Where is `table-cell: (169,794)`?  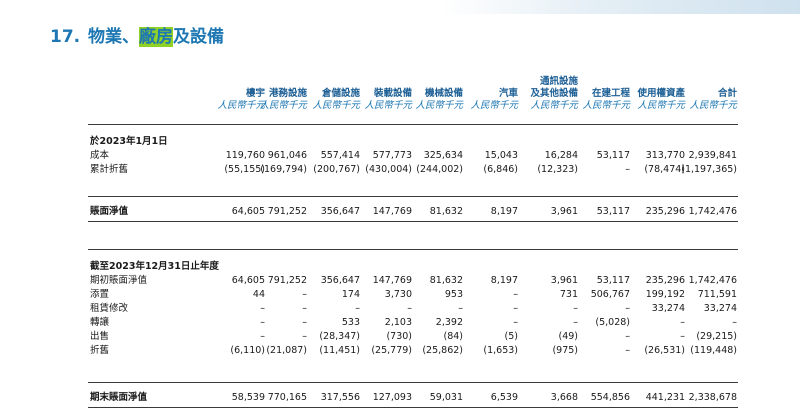 table-cell: (169,794) is located at coordinates (283, 169).